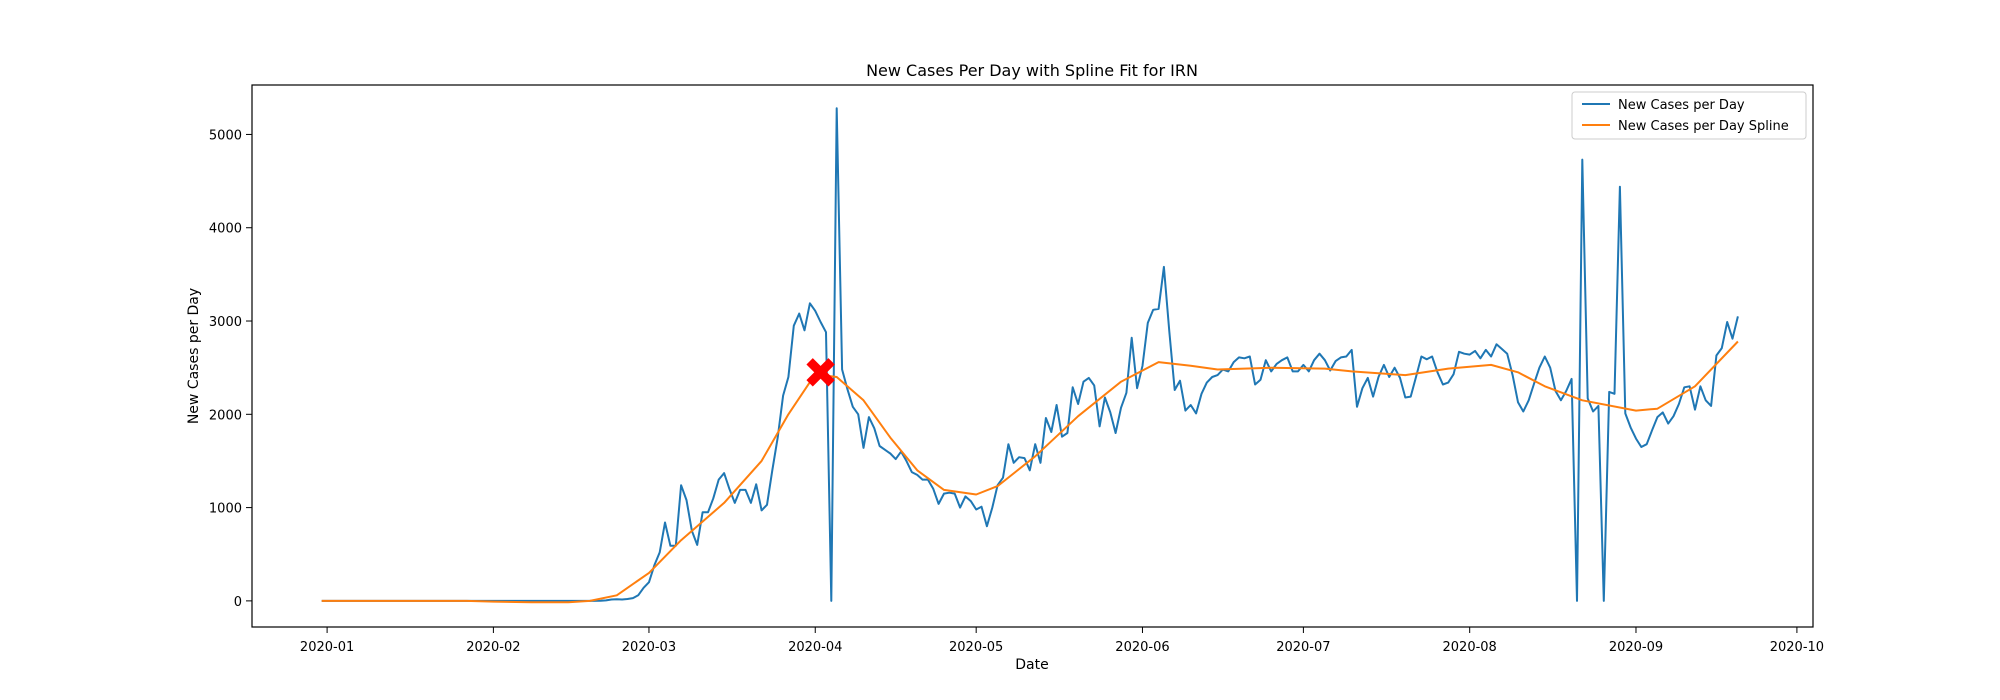  What do you see at coordinates (225, 415) in the screenshot?
I see `y-tick-label: 2000` at bounding box center [225, 415].